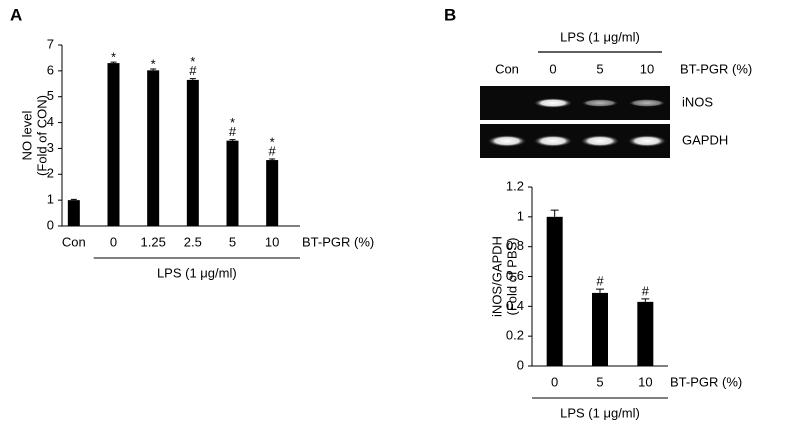  I want to click on y-axis-label: (Fold of PBS), so click(511, 276).